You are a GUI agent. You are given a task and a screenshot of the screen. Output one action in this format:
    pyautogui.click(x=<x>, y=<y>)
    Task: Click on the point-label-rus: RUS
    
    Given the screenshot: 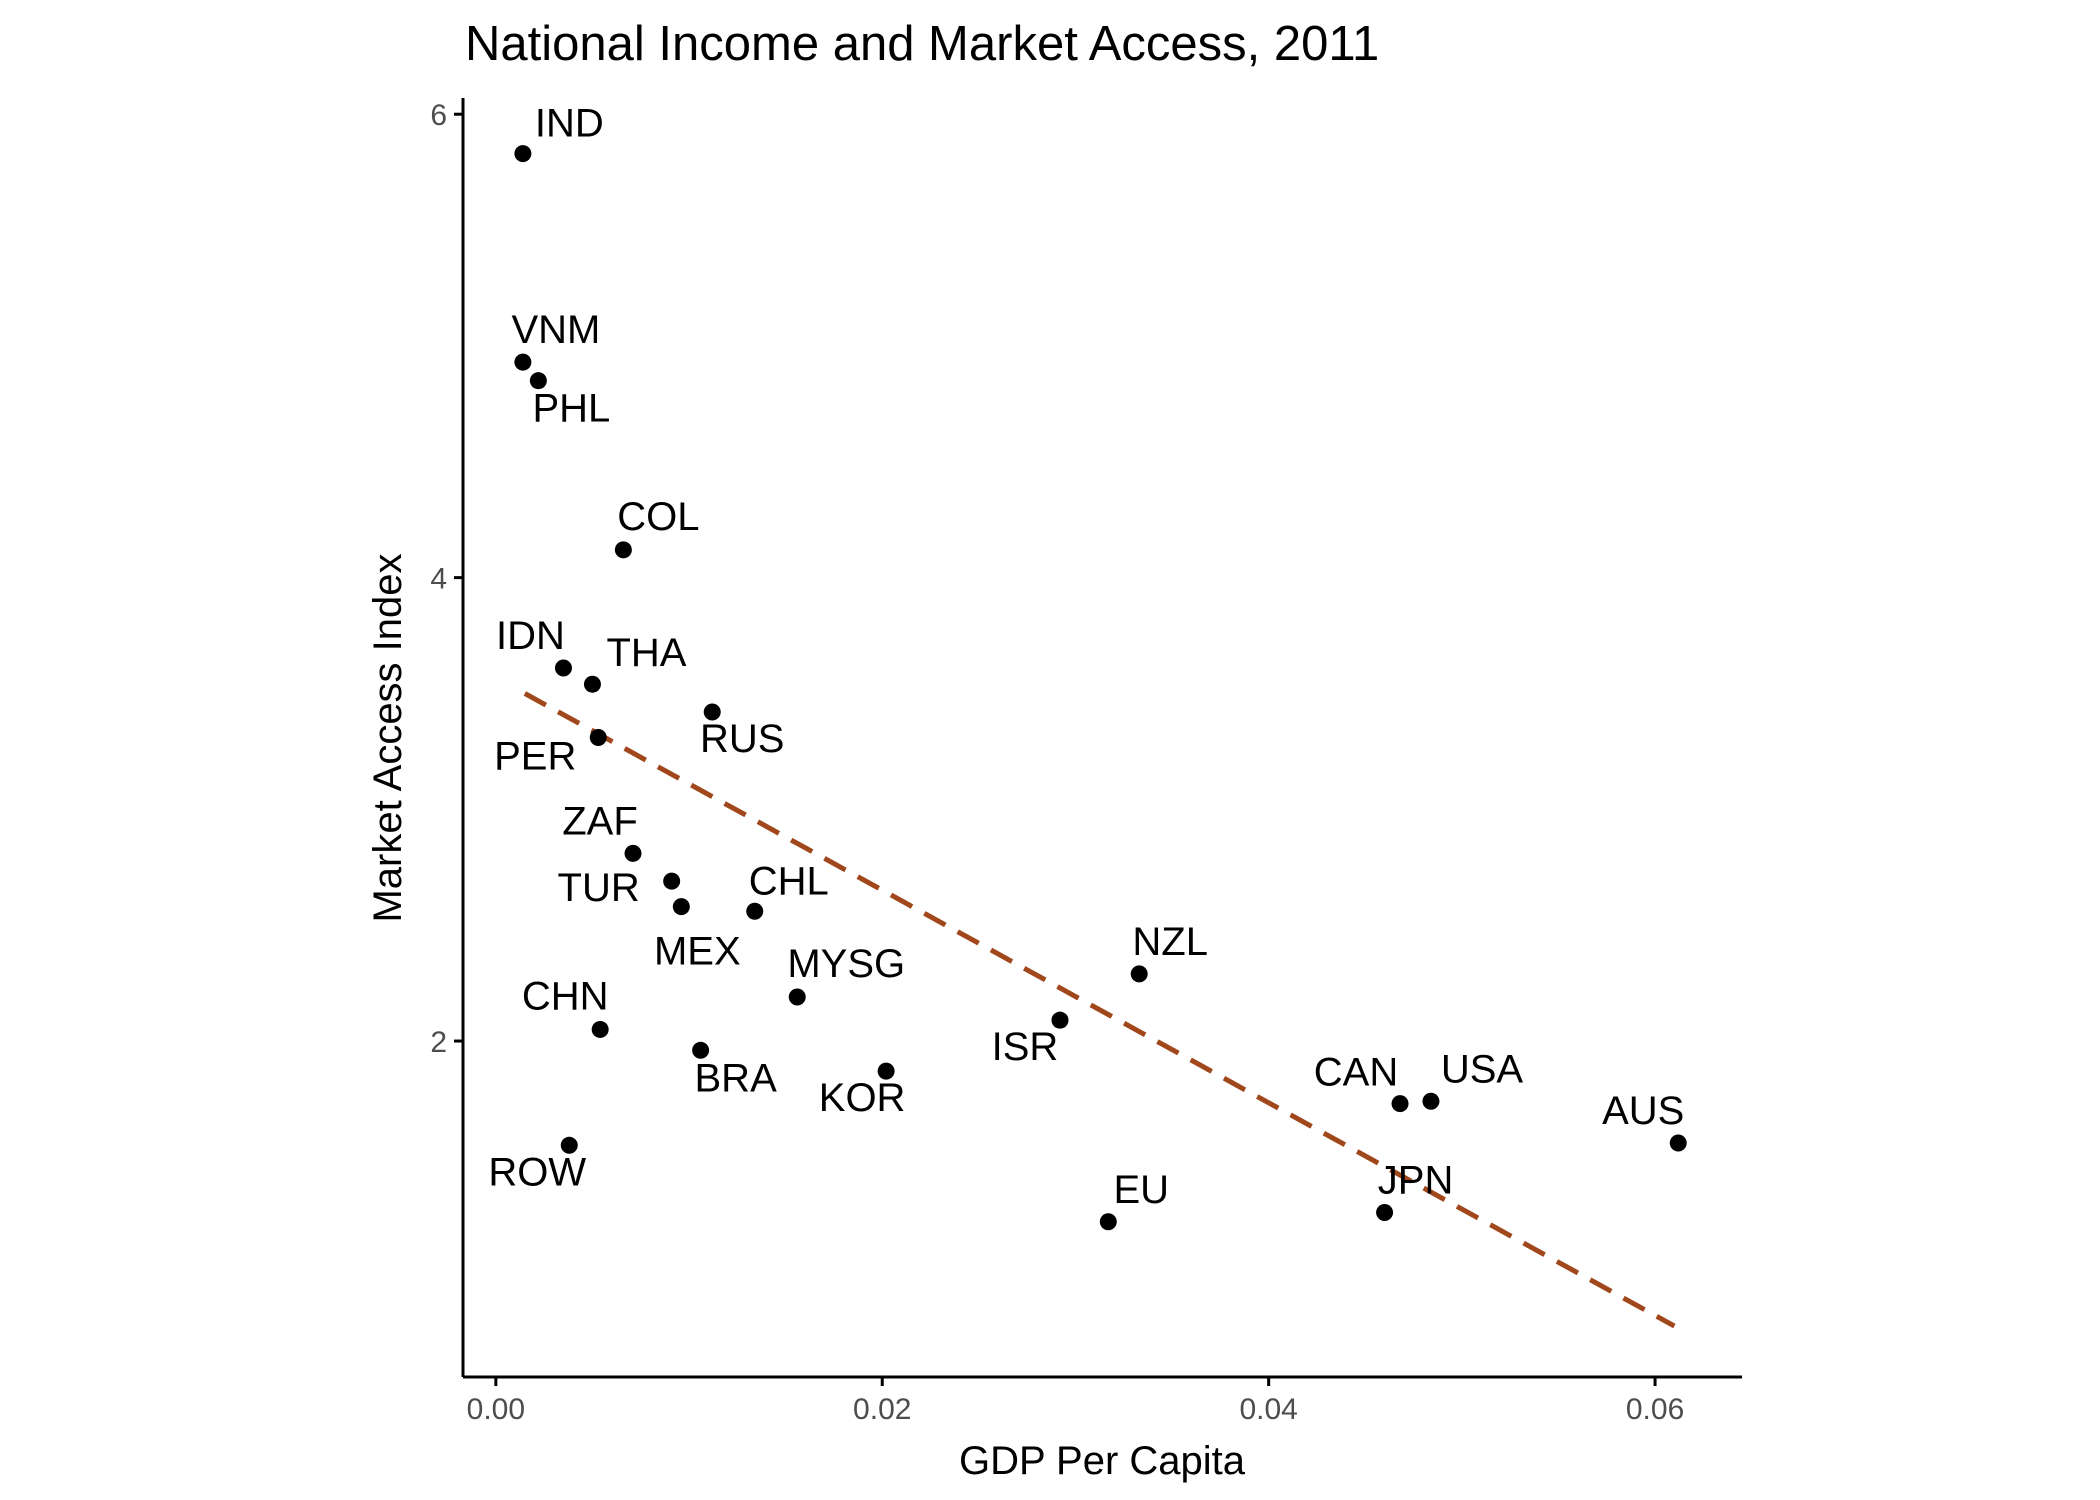 What is the action you would take?
    pyautogui.click(x=742, y=739)
    